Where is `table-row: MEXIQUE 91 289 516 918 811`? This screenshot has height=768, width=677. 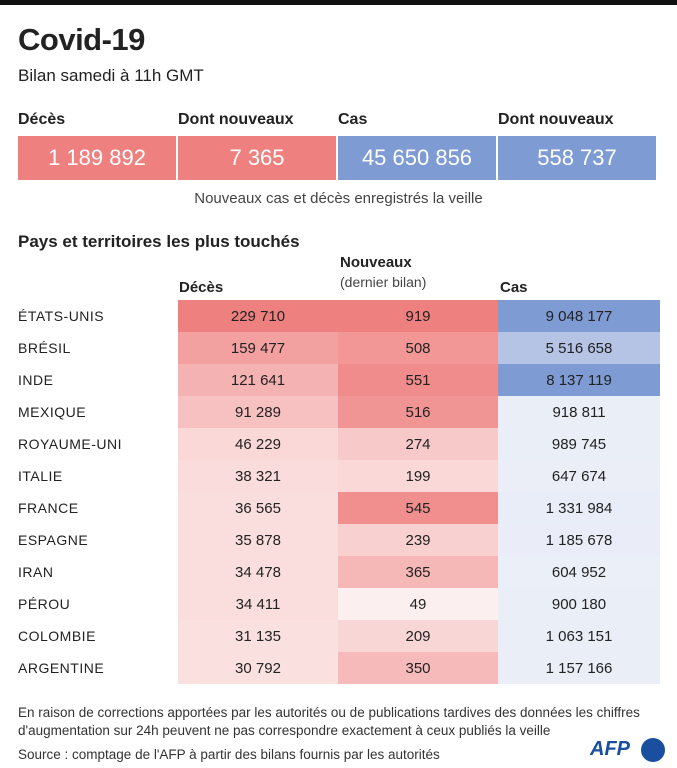
table-row: MEXIQUE 91 289 516 918 811 is located at coordinates (338, 412).